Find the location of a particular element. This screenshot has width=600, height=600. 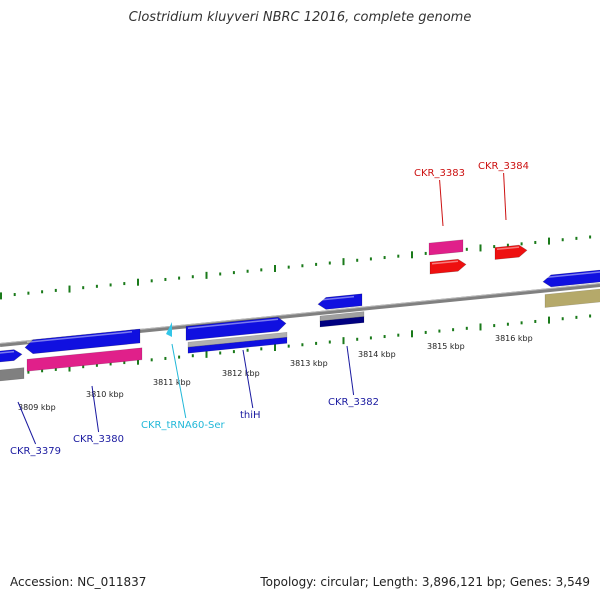

gene-label: CKR_3382 is located at coordinates (353, 402).